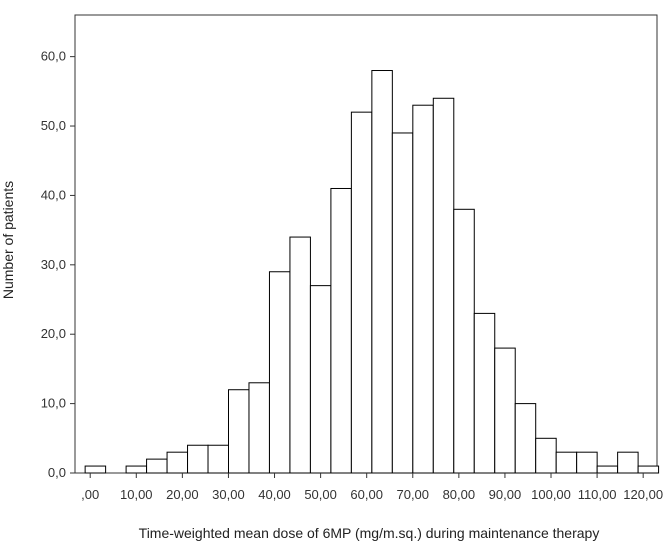 The width and height of the screenshot is (666, 545). Describe the element at coordinates (53, 264) in the screenshot. I see `y-tick-label: 30,0` at that location.